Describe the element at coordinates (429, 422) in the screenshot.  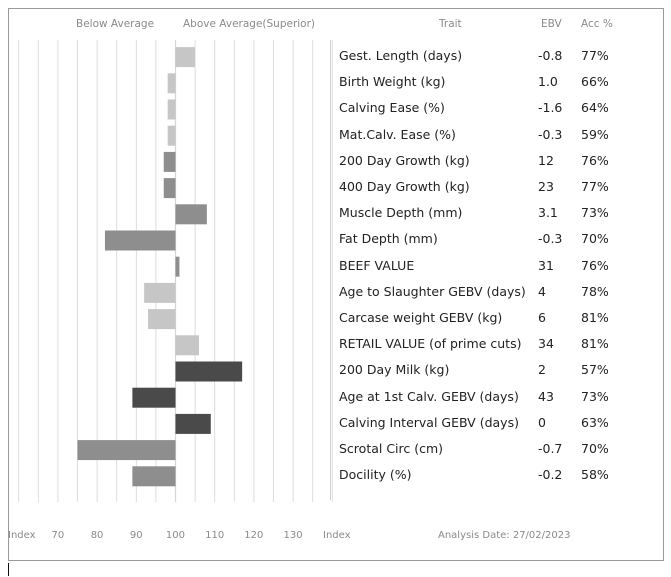
I see `trait-name: Calving Interval GEBV (days)` at that location.